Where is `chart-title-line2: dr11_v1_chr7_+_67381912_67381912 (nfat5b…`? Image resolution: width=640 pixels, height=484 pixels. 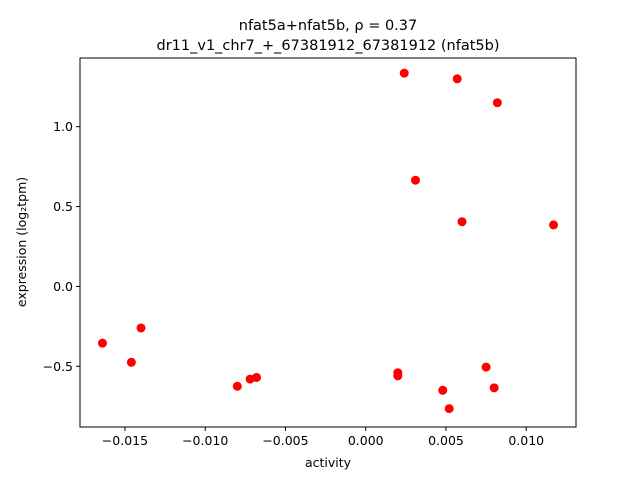
chart-title-line2: dr11_v1_chr7_+_67381912_67381912 (nfat5b… is located at coordinates (328, 46).